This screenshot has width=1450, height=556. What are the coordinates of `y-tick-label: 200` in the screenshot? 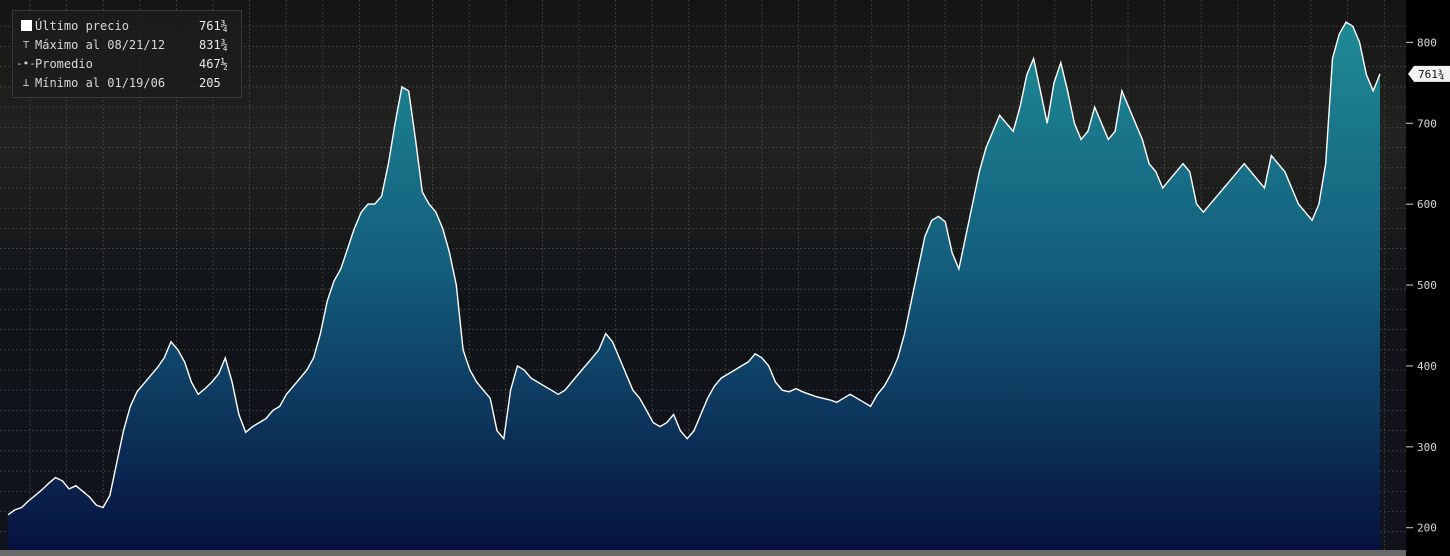 It's located at (1427, 528).